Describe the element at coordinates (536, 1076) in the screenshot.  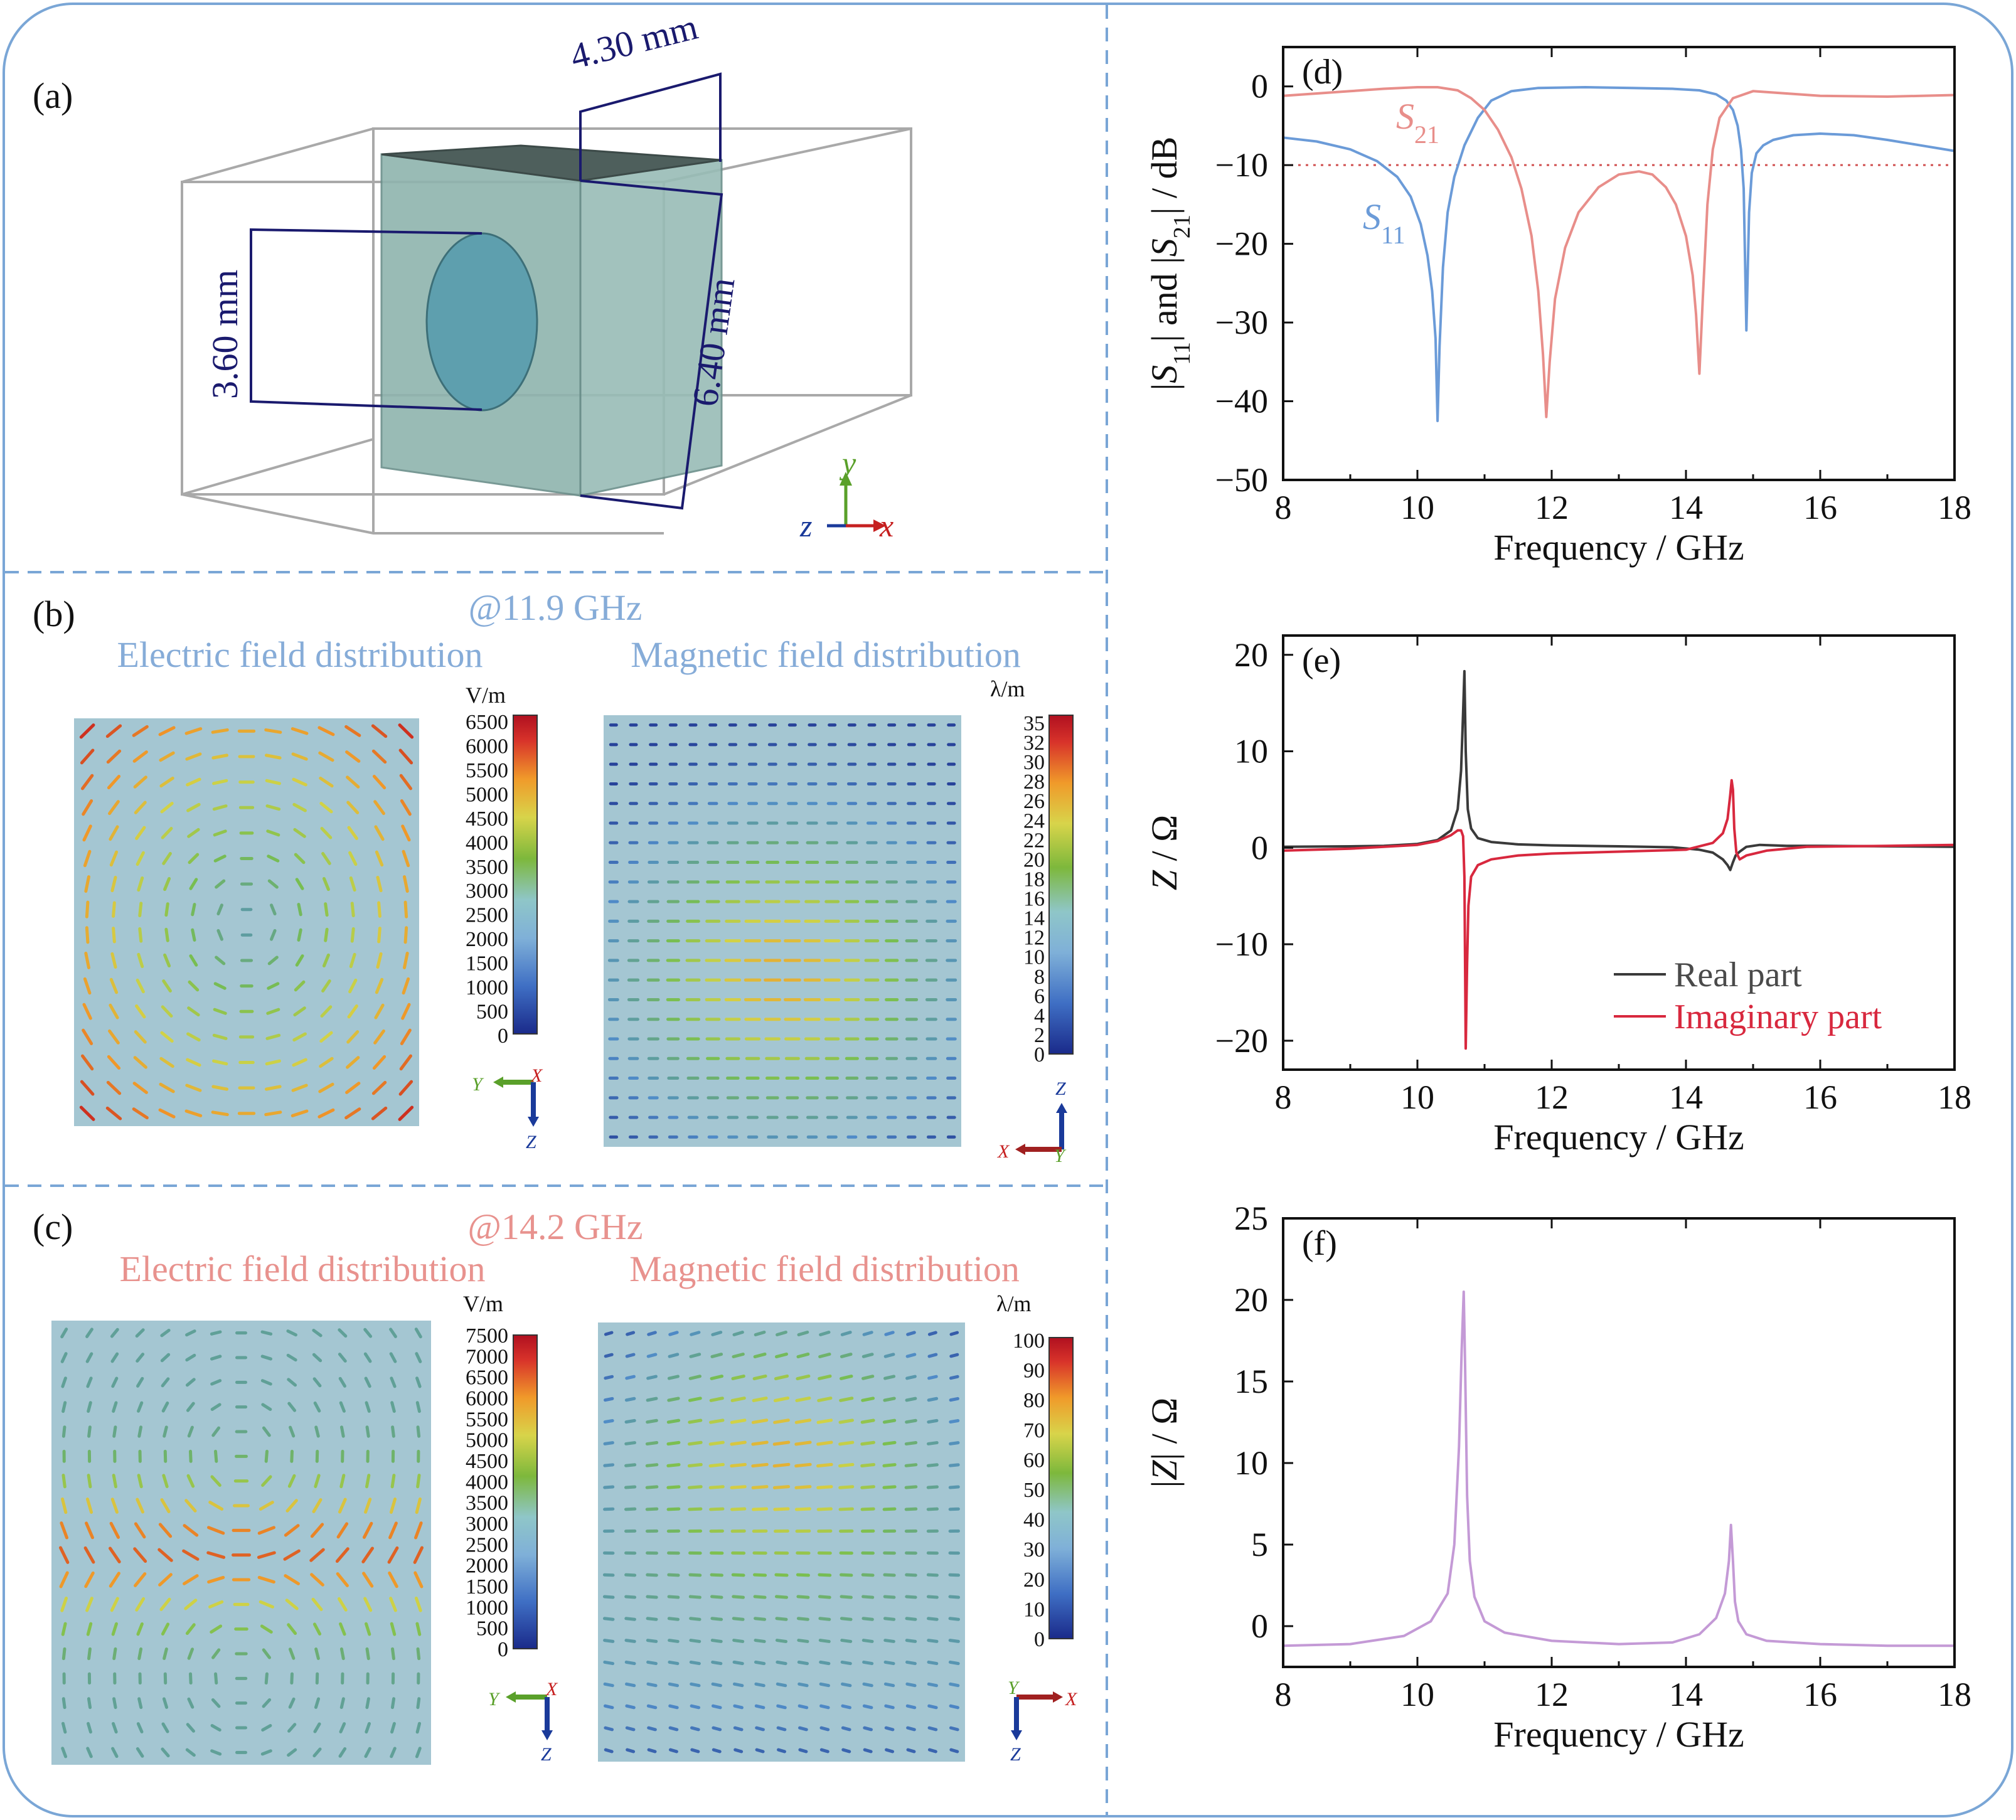
I see `svg-text: X` at that location.